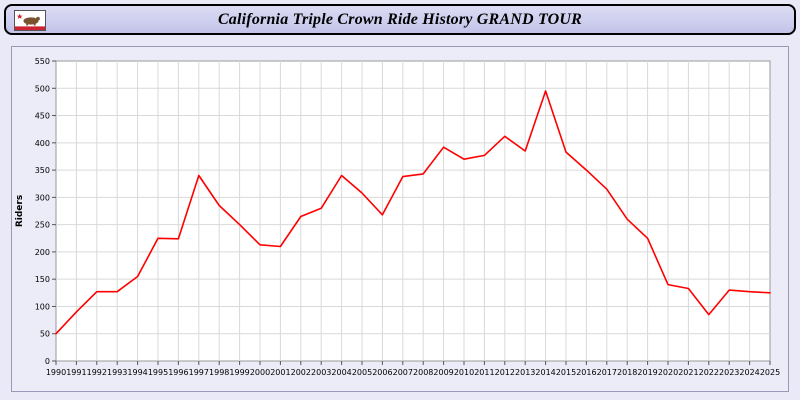  I want to click on svg-text: 2016, so click(586, 372).